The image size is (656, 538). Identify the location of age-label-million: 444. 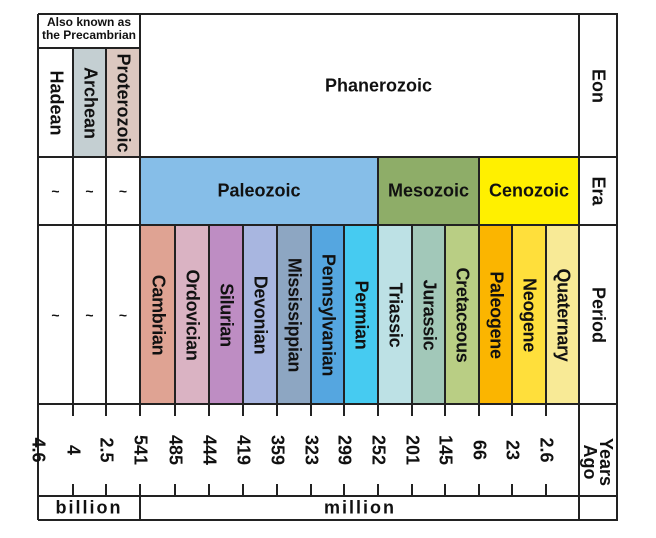
(209, 450).